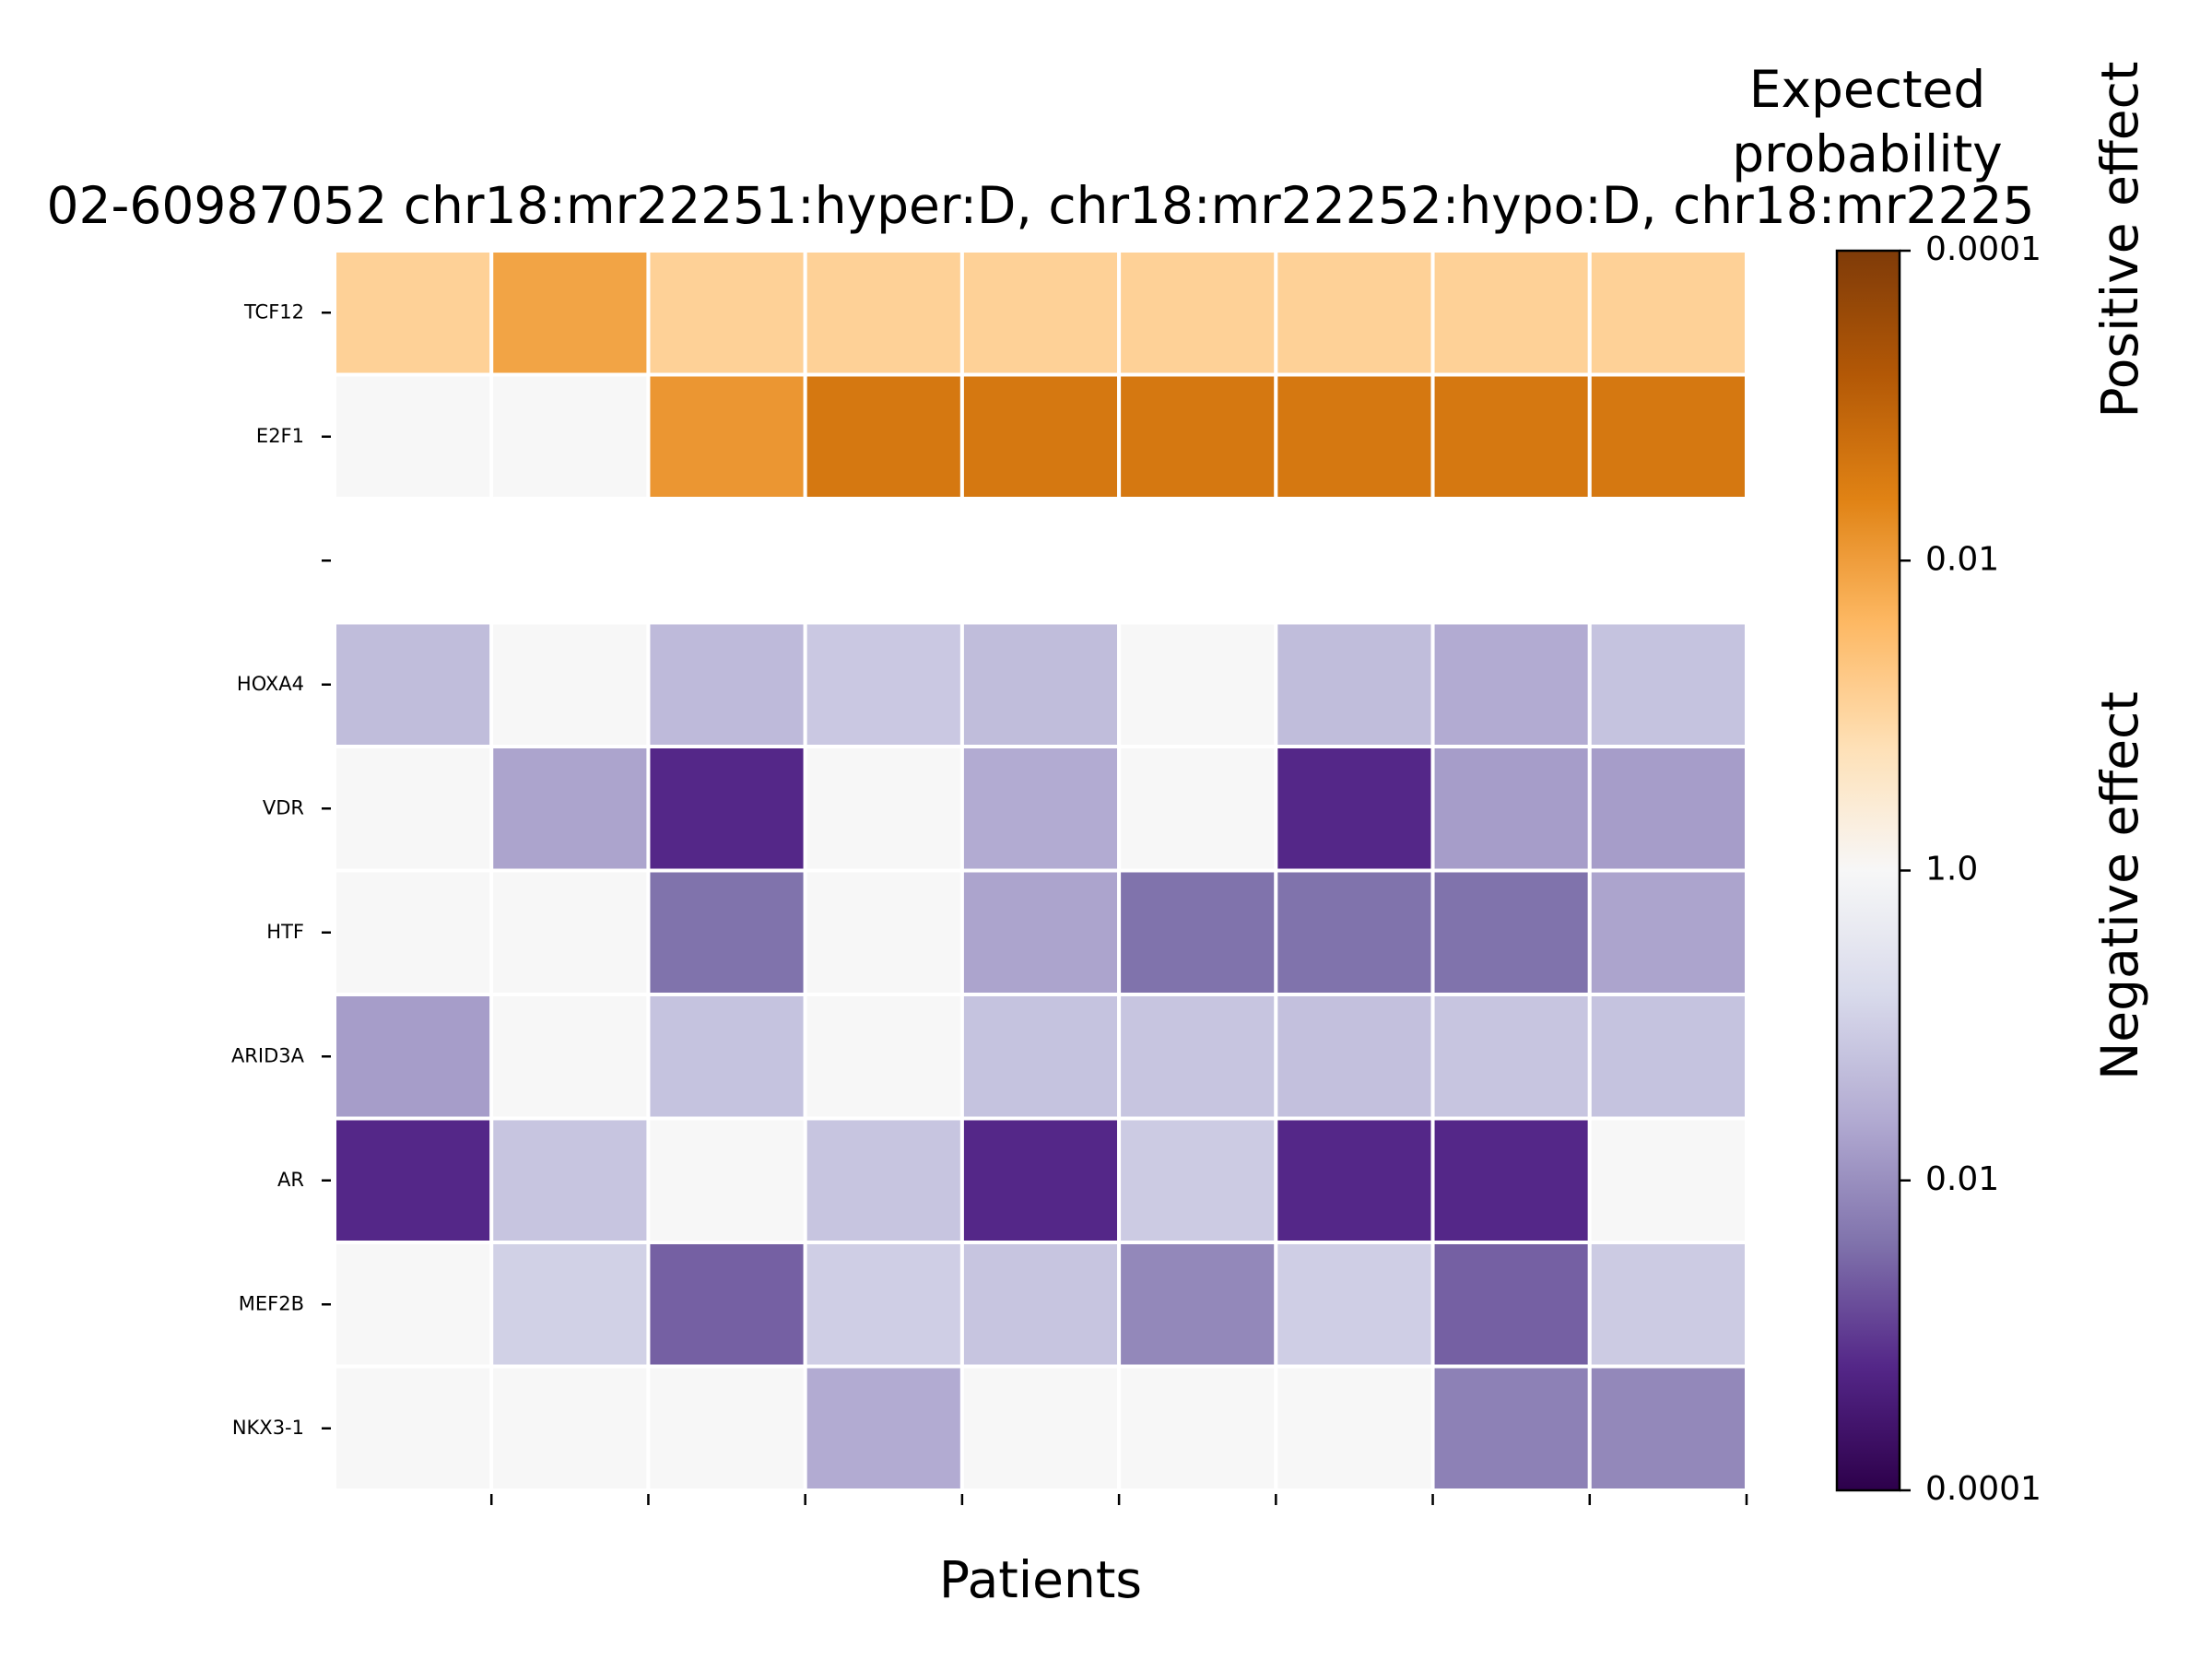 Image resolution: width=2212 pixels, height=1659 pixels. What do you see at coordinates (283, 807) in the screenshot?
I see `y-tick-label: VDR` at bounding box center [283, 807].